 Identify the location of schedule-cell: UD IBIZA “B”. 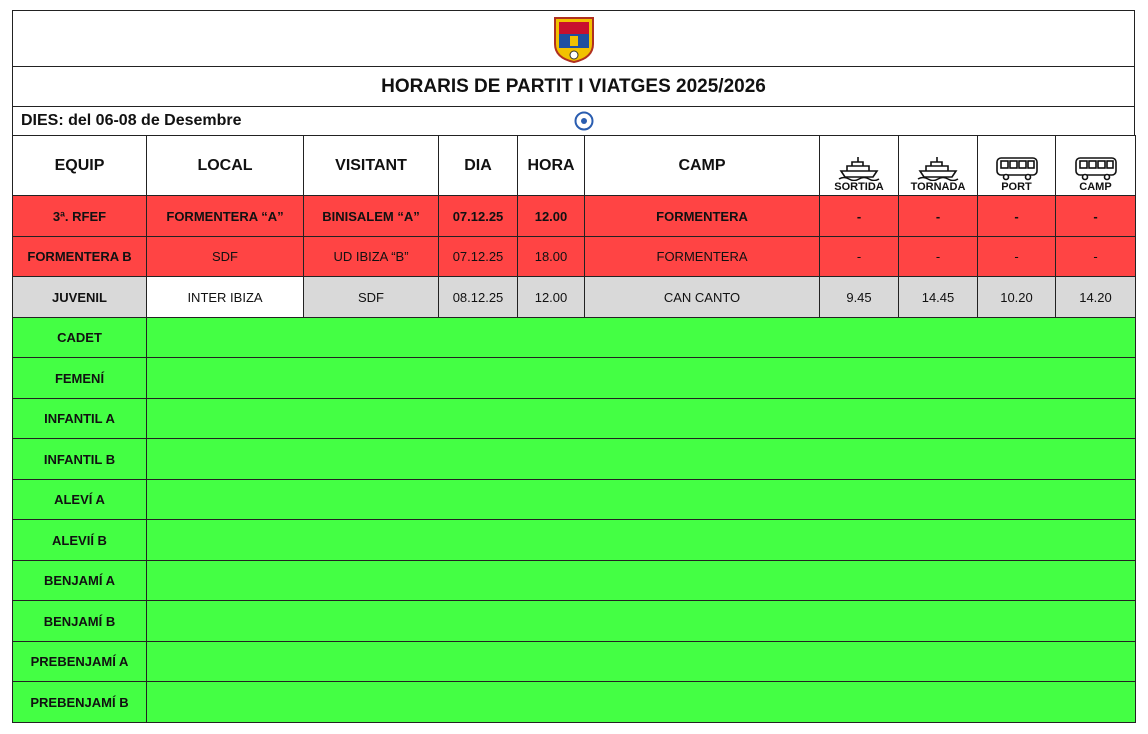
(371, 256).